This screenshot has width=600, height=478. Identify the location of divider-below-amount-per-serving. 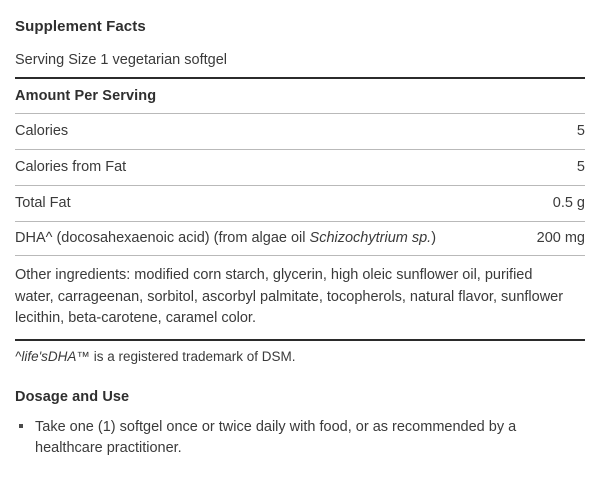
(300, 113).